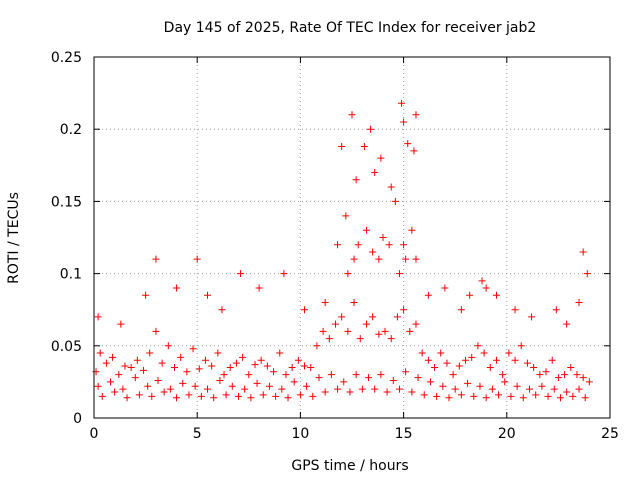 The height and width of the screenshot is (480, 640). What do you see at coordinates (197, 434) in the screenshot?
I see `x-tick-label: 5` at bounding box center [197, 434].